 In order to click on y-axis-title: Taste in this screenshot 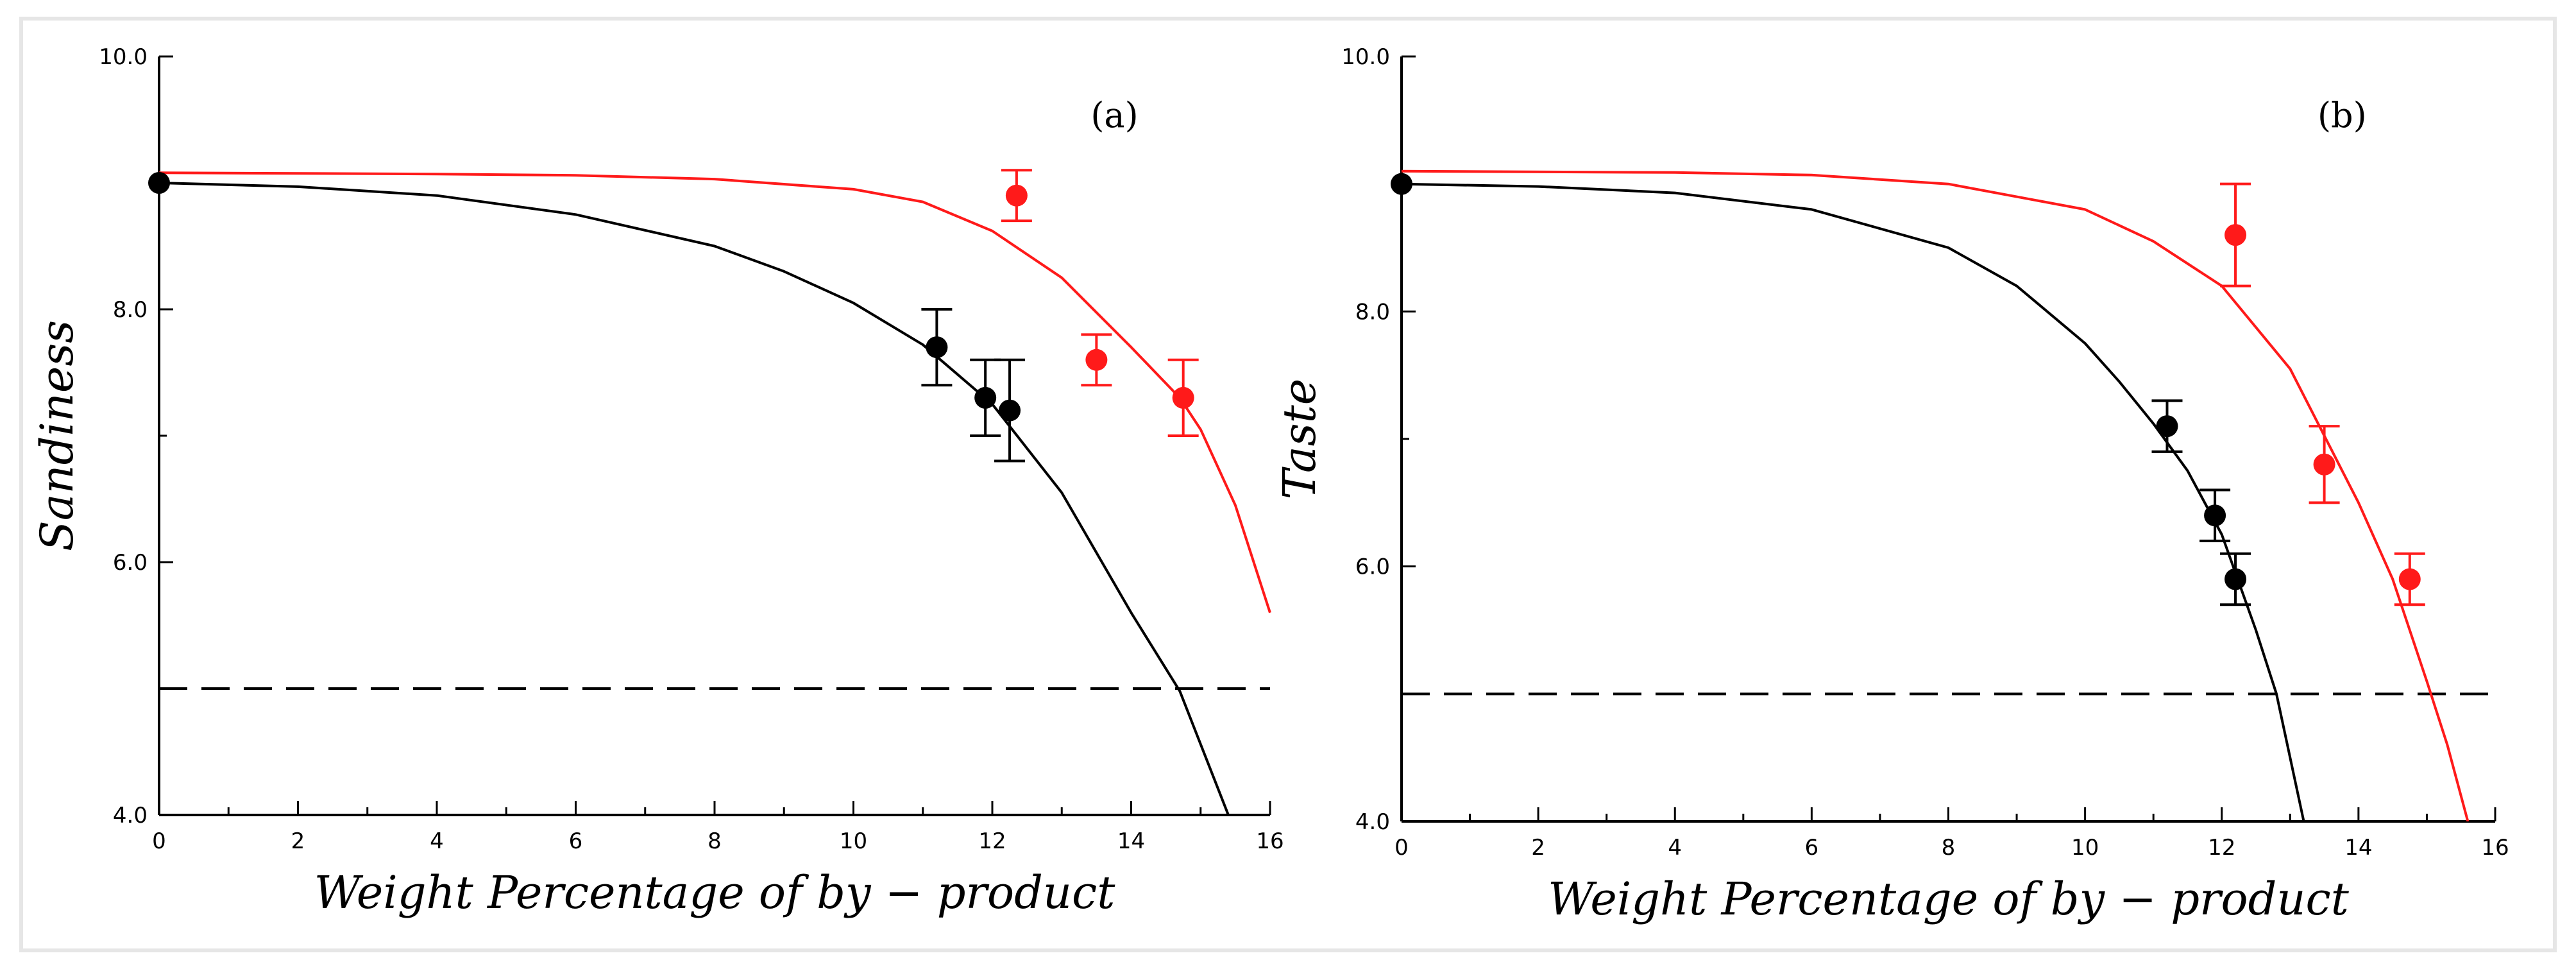, I will do `click(1299, 439)`.